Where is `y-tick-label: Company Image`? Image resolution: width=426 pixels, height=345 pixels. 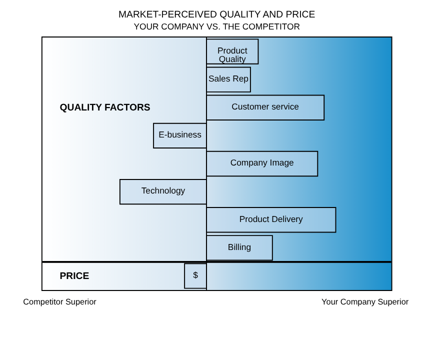 y-tick-label: Company Image is located at coordinates (262, 163).